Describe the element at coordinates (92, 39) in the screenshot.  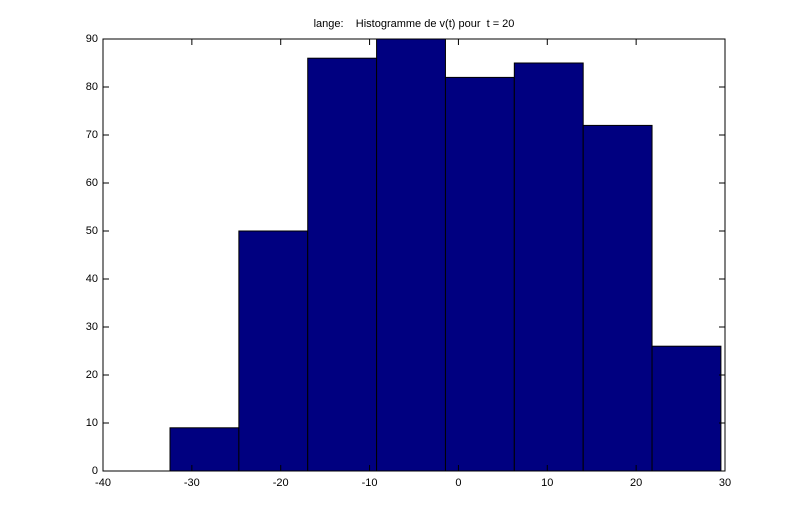
I see `y-tick-label: 90` at that location.